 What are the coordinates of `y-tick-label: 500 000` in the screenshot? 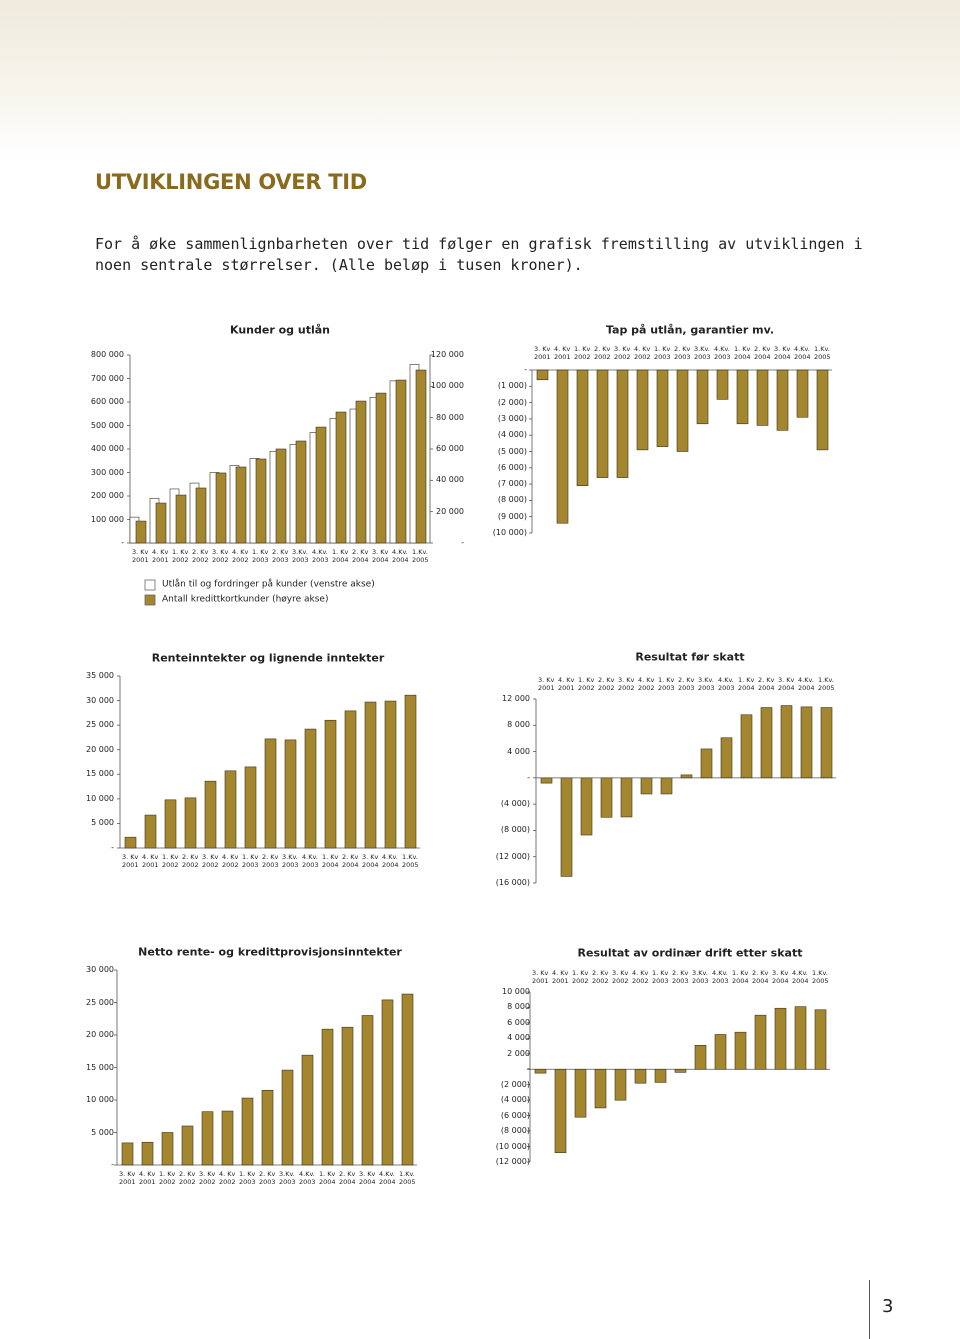 It's located at (107, 425).